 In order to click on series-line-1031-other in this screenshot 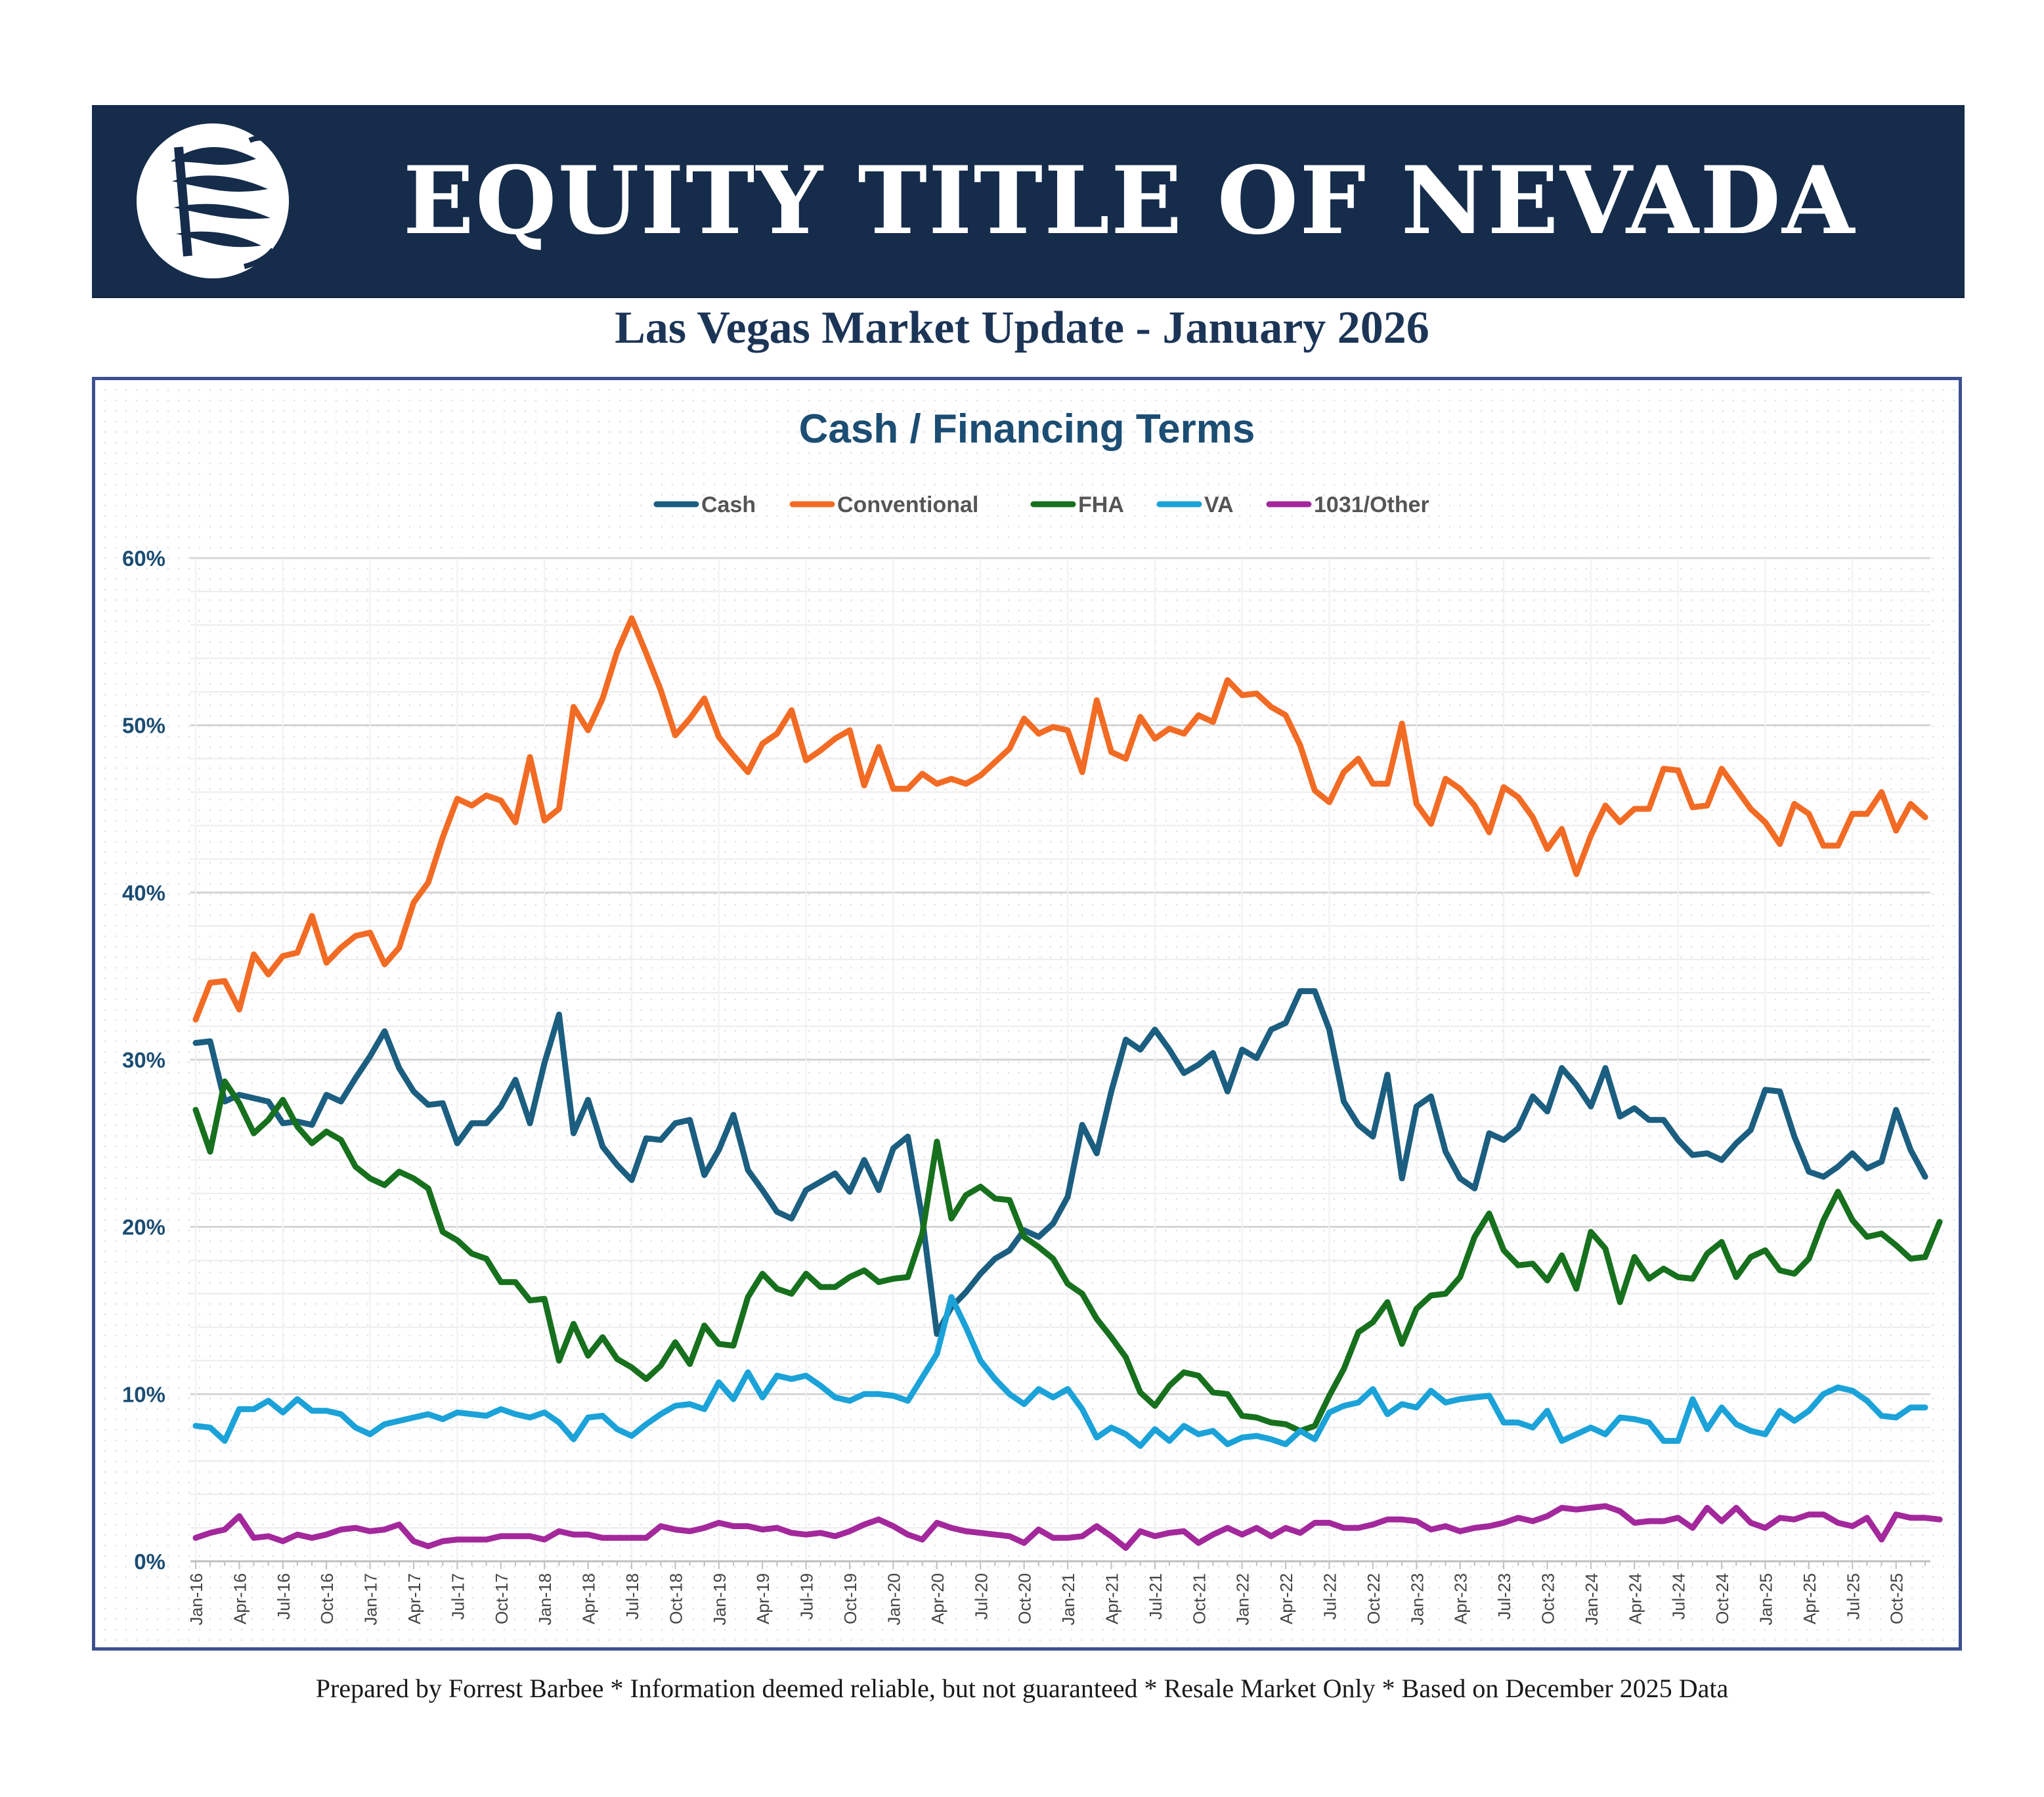, I will do `click(1067, 1527)`.